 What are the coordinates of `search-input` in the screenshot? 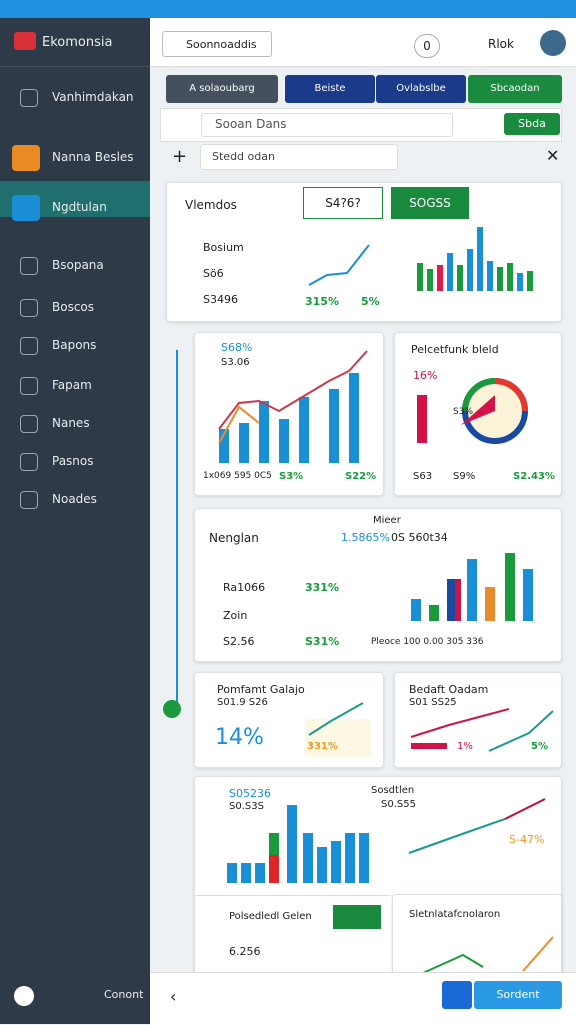 It's located at (327, 125).